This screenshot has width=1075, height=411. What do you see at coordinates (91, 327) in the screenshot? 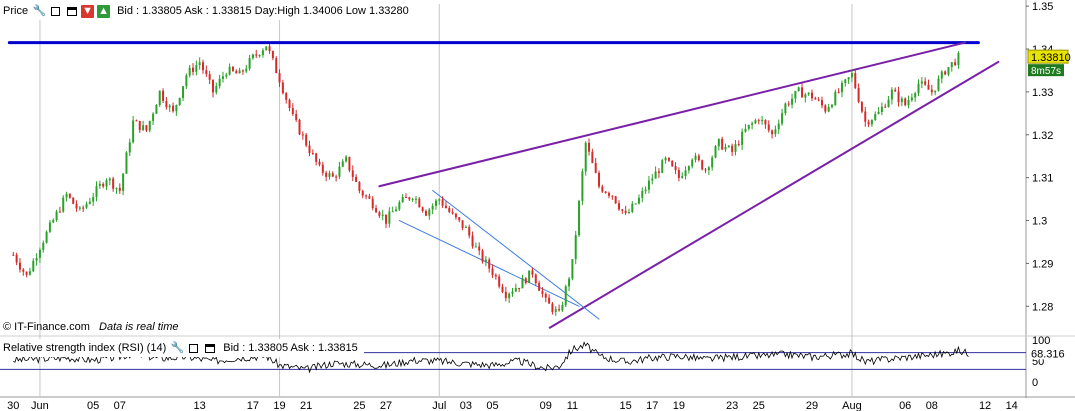
I see `copyright-note: © IT-Finance.com Data is real time` at bounding box center [91, 327].